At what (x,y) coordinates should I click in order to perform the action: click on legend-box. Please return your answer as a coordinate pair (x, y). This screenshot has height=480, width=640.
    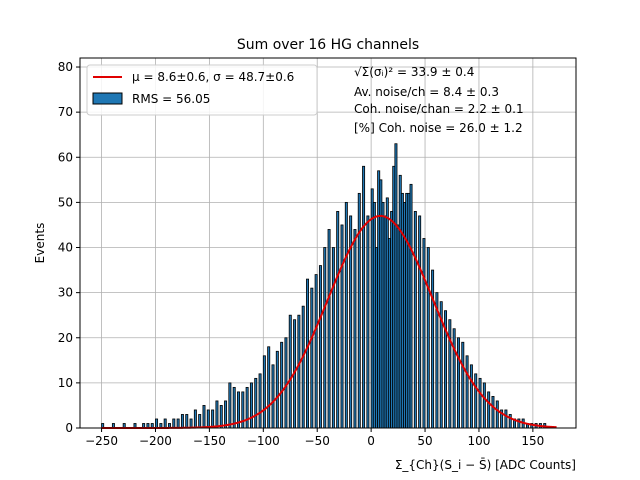
    Looking at the image, I should click on (202, 90).